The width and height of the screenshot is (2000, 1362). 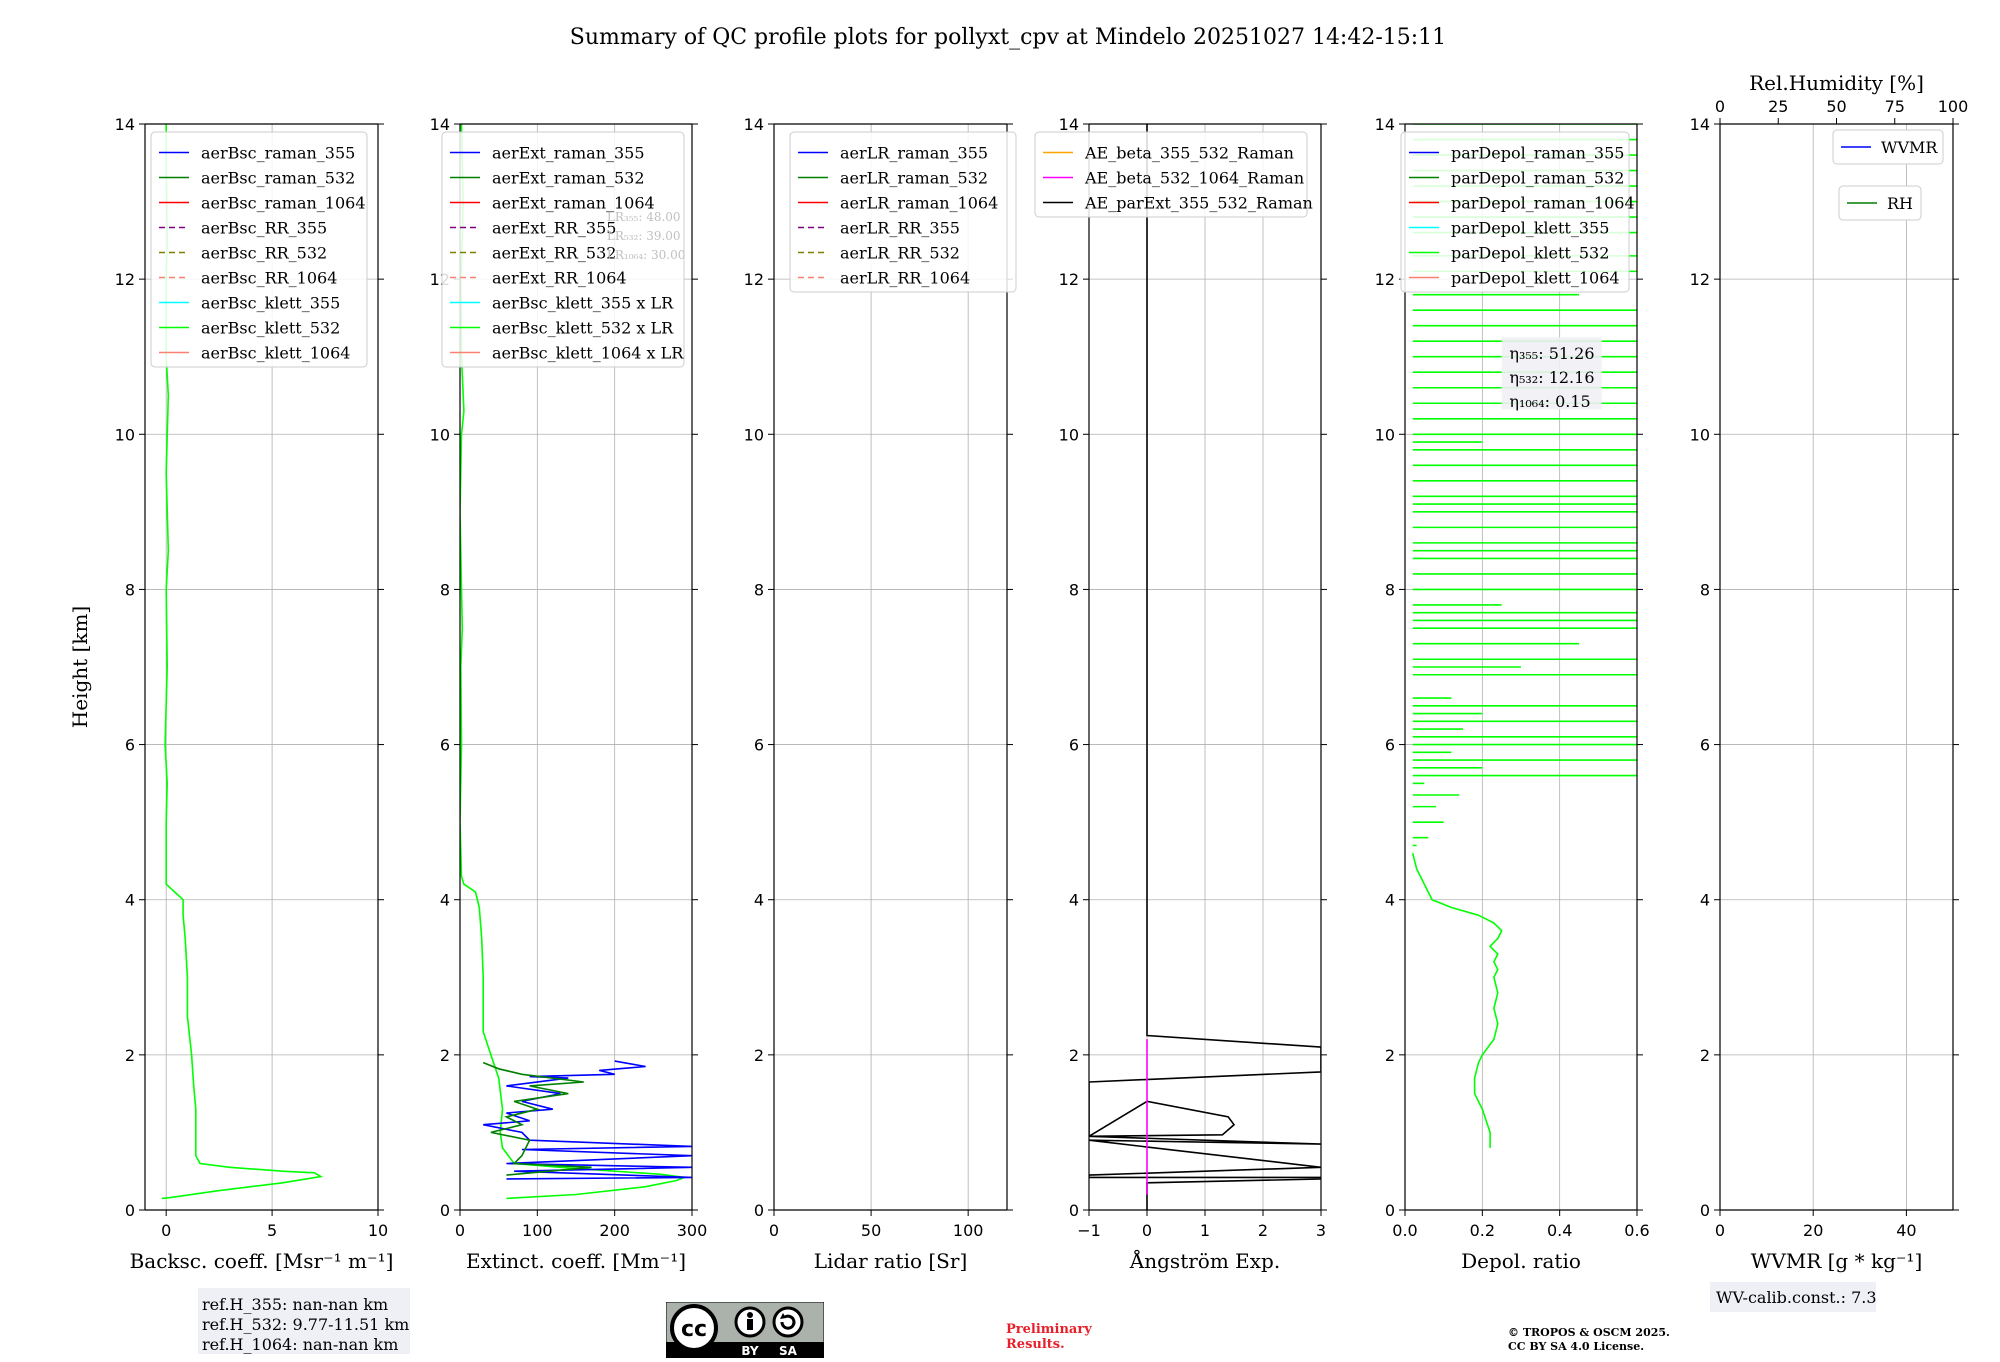 What do you see at coordinates (1836, 106) in the screenshot?
I see `rh-tick-label: 50` at bounding box center [1836, 106].